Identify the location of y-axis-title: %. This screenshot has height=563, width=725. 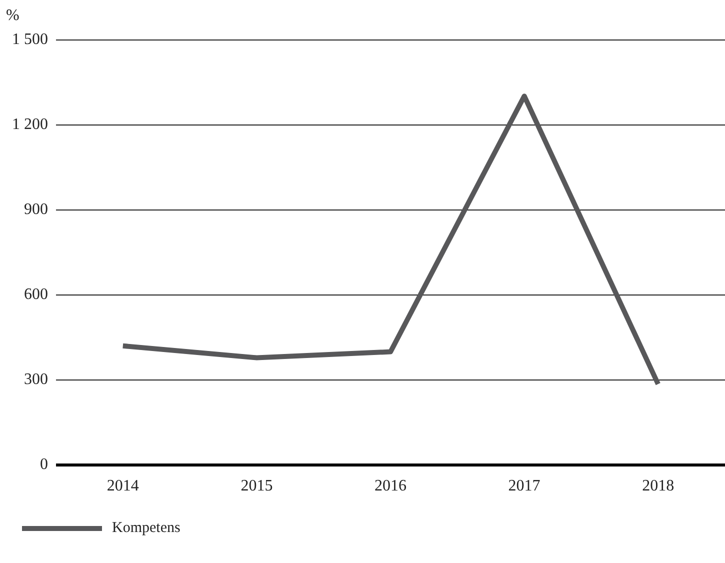
(13, 15).